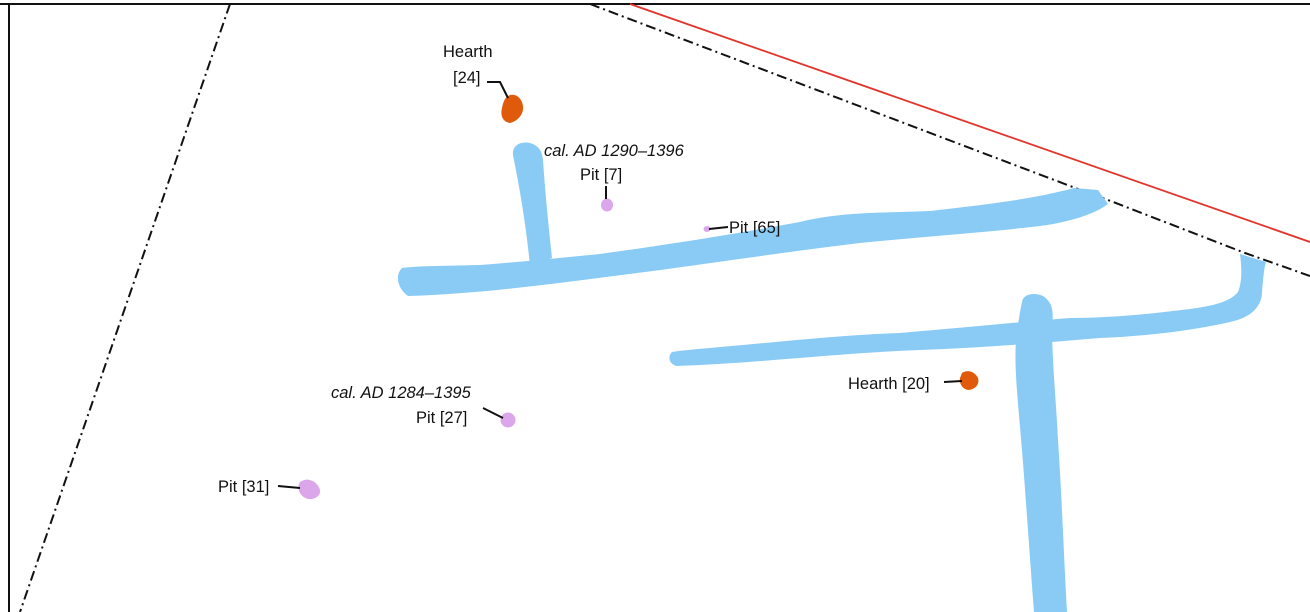  I want to click on pit-27-leader, so click(493, 413).